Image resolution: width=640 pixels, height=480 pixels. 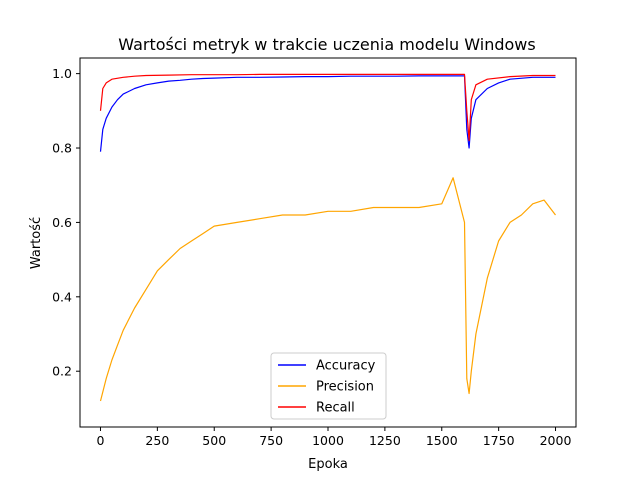 What do you see at coordinates (442, 440) in the screenshot?
I see `x-tick-label: 1500` at bounding box center [442, 440].